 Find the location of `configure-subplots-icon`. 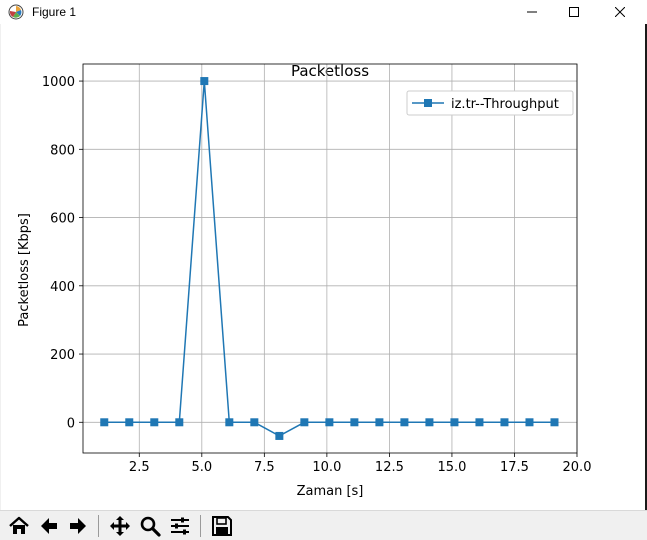

configure-subplots-icon is located at coordinates (180, 526).